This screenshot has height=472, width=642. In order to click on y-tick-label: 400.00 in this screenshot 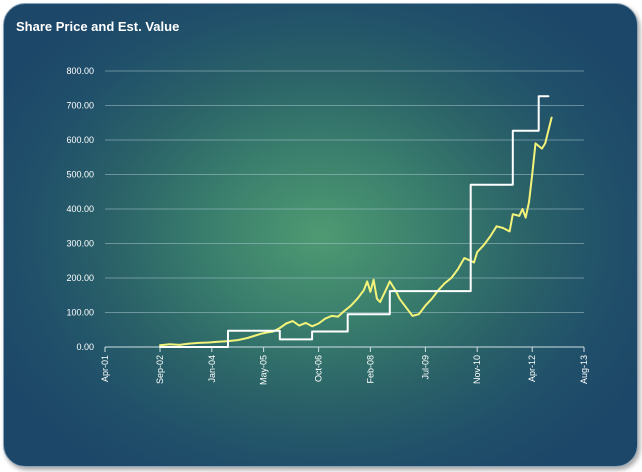, I will do `click(80, 209)`.